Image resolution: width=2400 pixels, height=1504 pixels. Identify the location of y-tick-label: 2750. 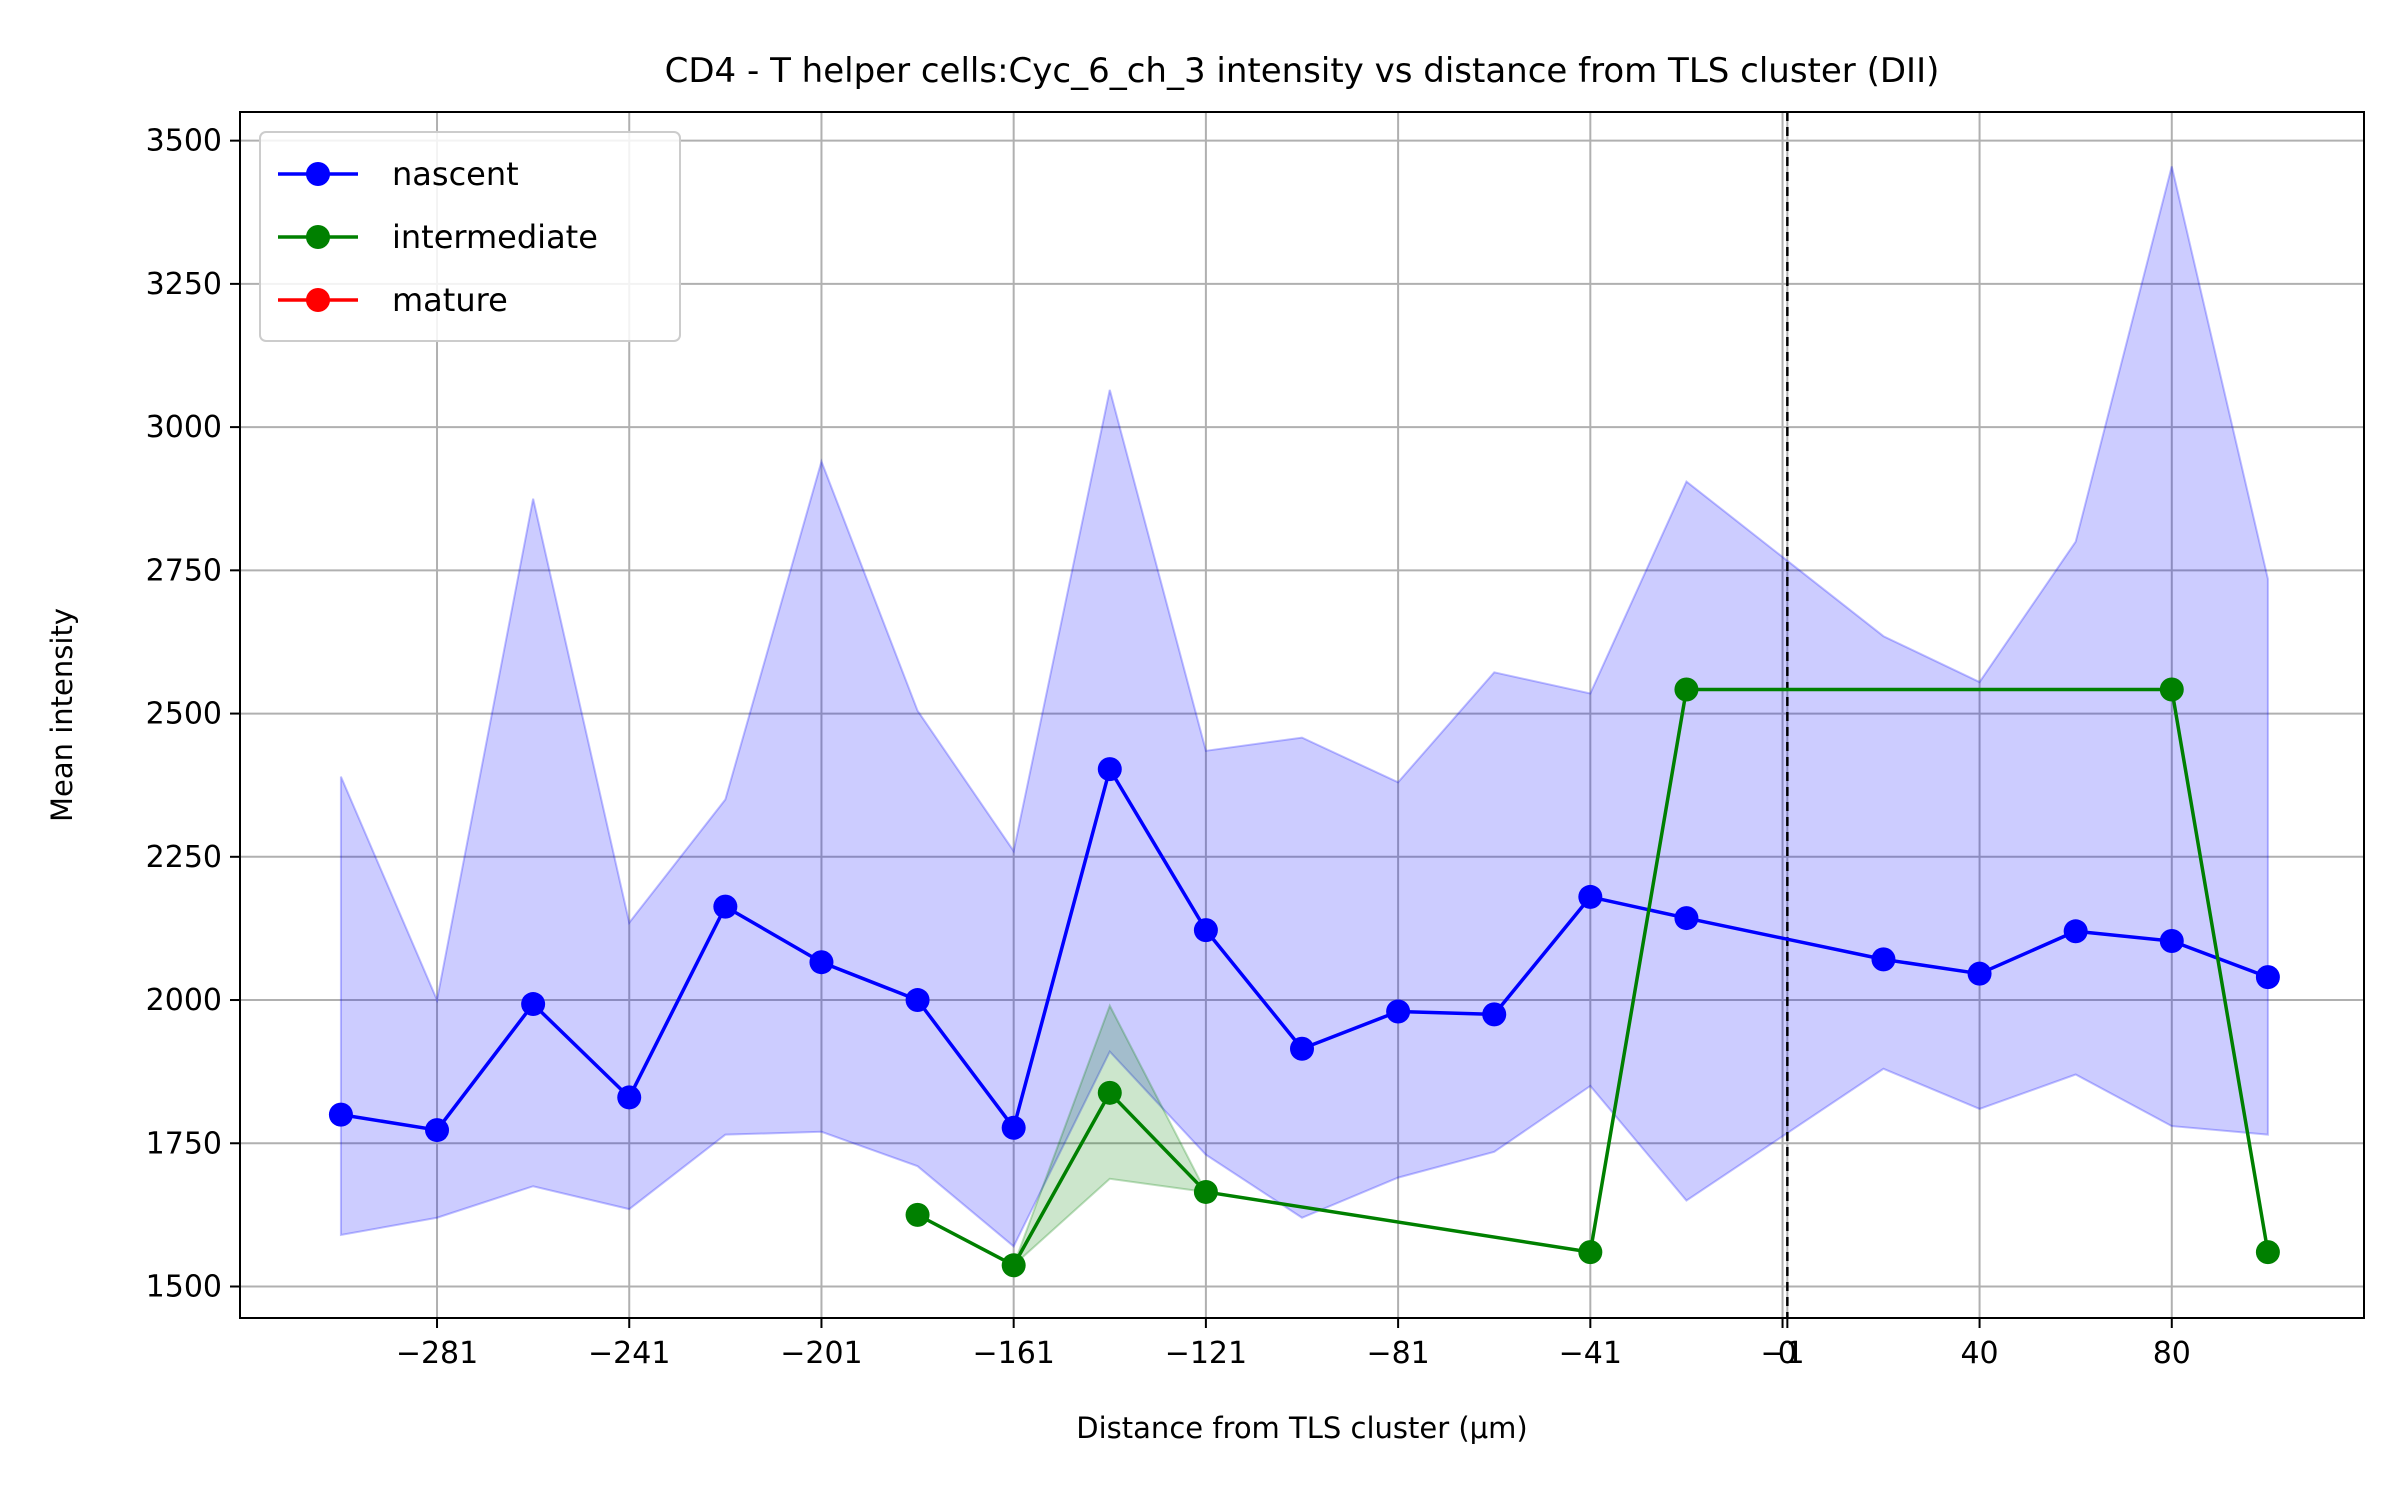
(184, 570).